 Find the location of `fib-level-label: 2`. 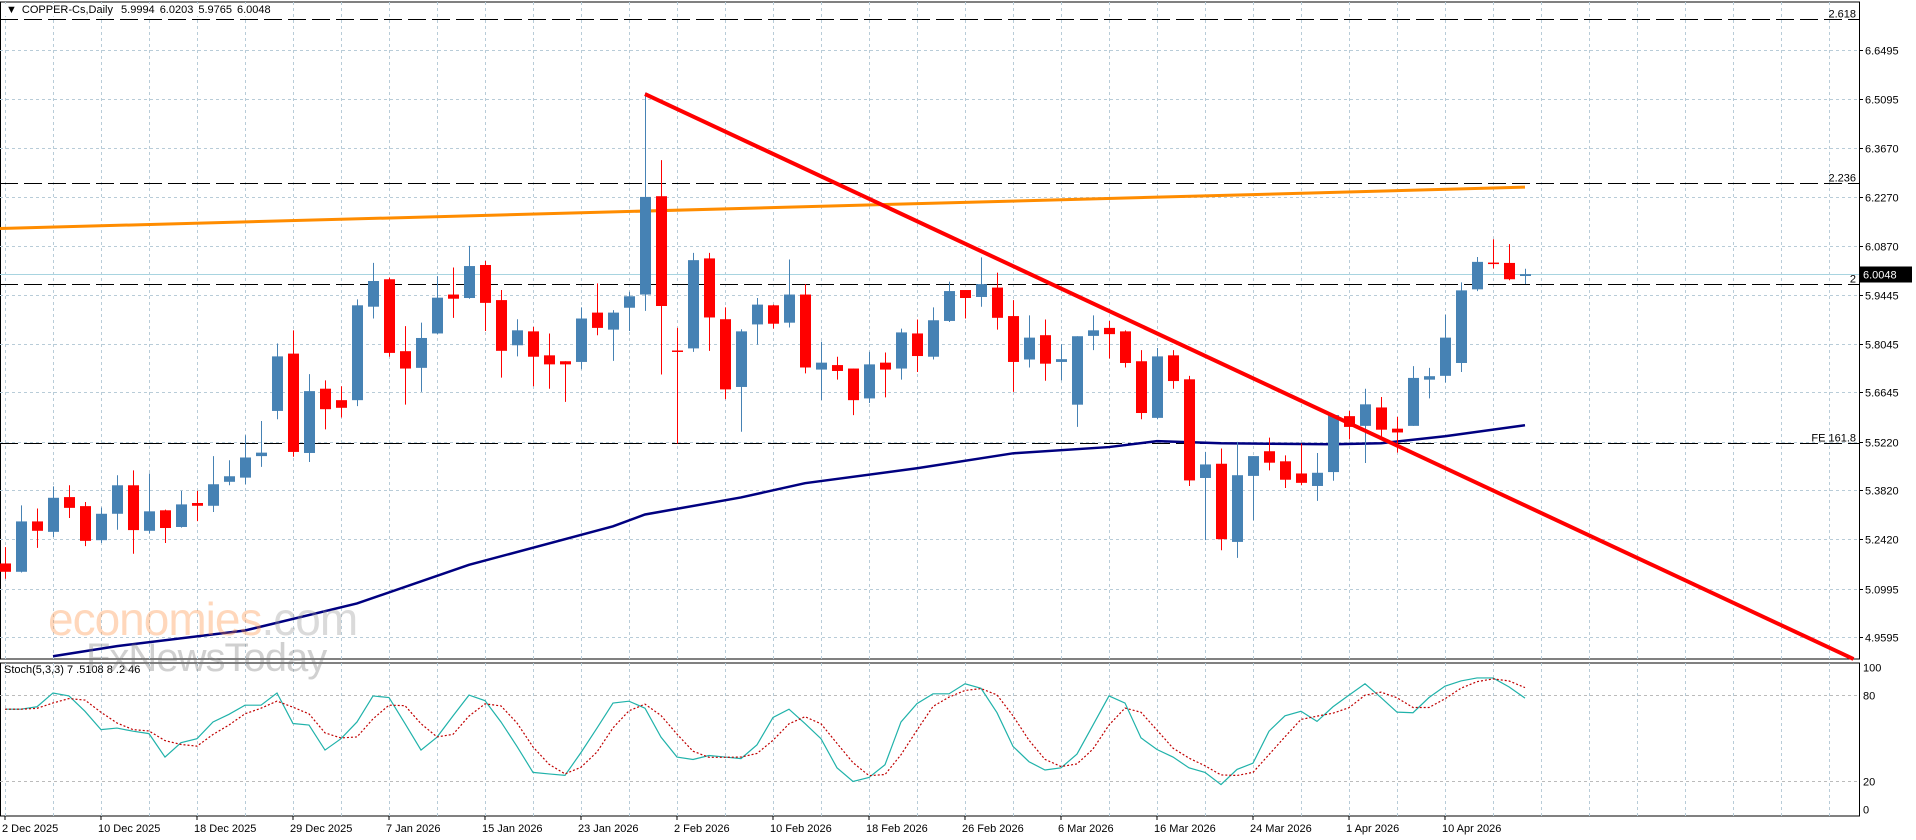

fib-level-label: 2 is located at coordinates (1853, 280).